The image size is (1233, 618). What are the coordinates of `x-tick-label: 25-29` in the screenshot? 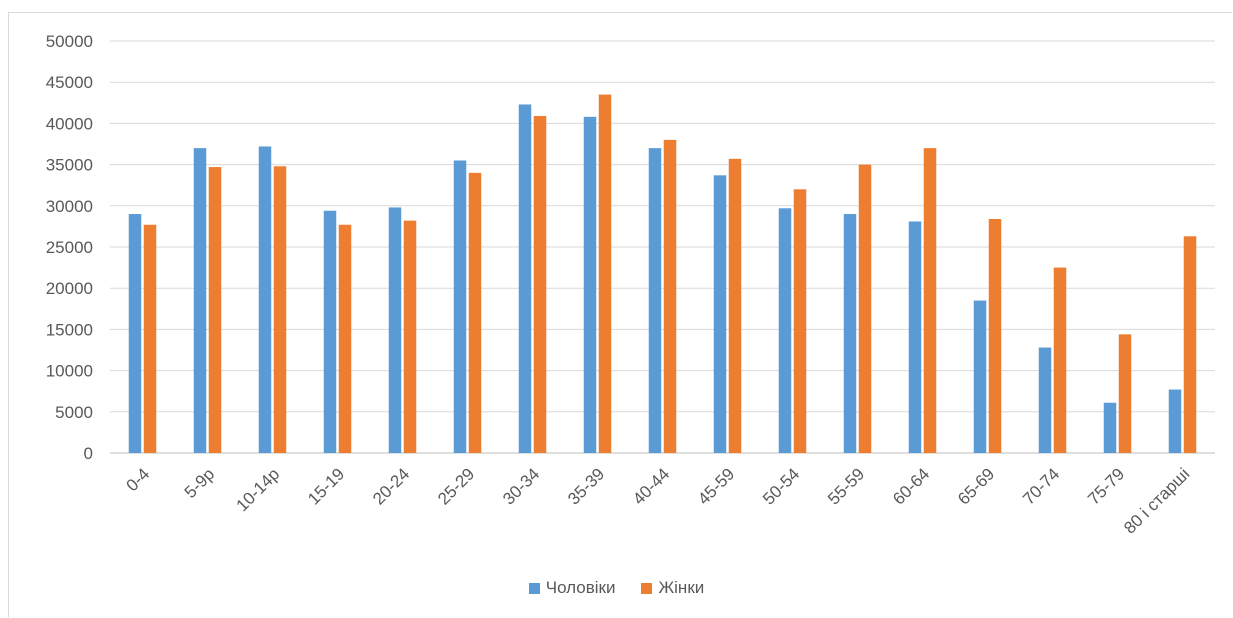 It's located at (456, 486).